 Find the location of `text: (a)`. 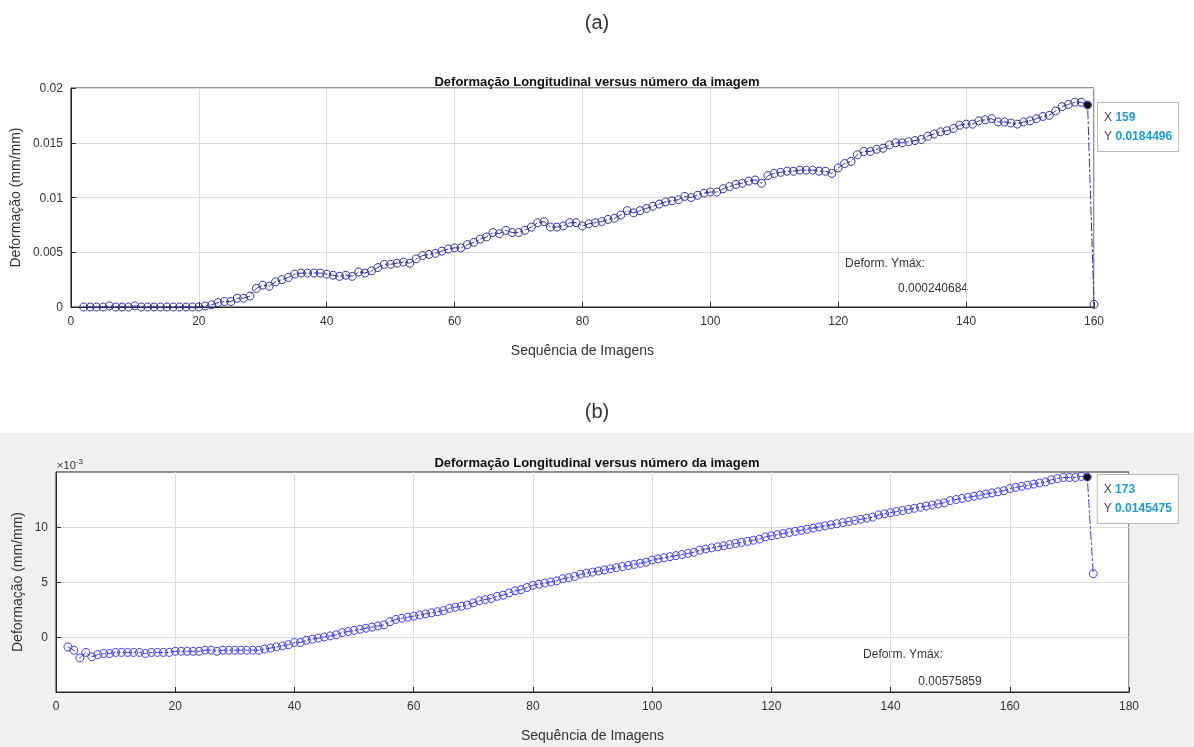

text: (a) is located at coordinates (597, 22).